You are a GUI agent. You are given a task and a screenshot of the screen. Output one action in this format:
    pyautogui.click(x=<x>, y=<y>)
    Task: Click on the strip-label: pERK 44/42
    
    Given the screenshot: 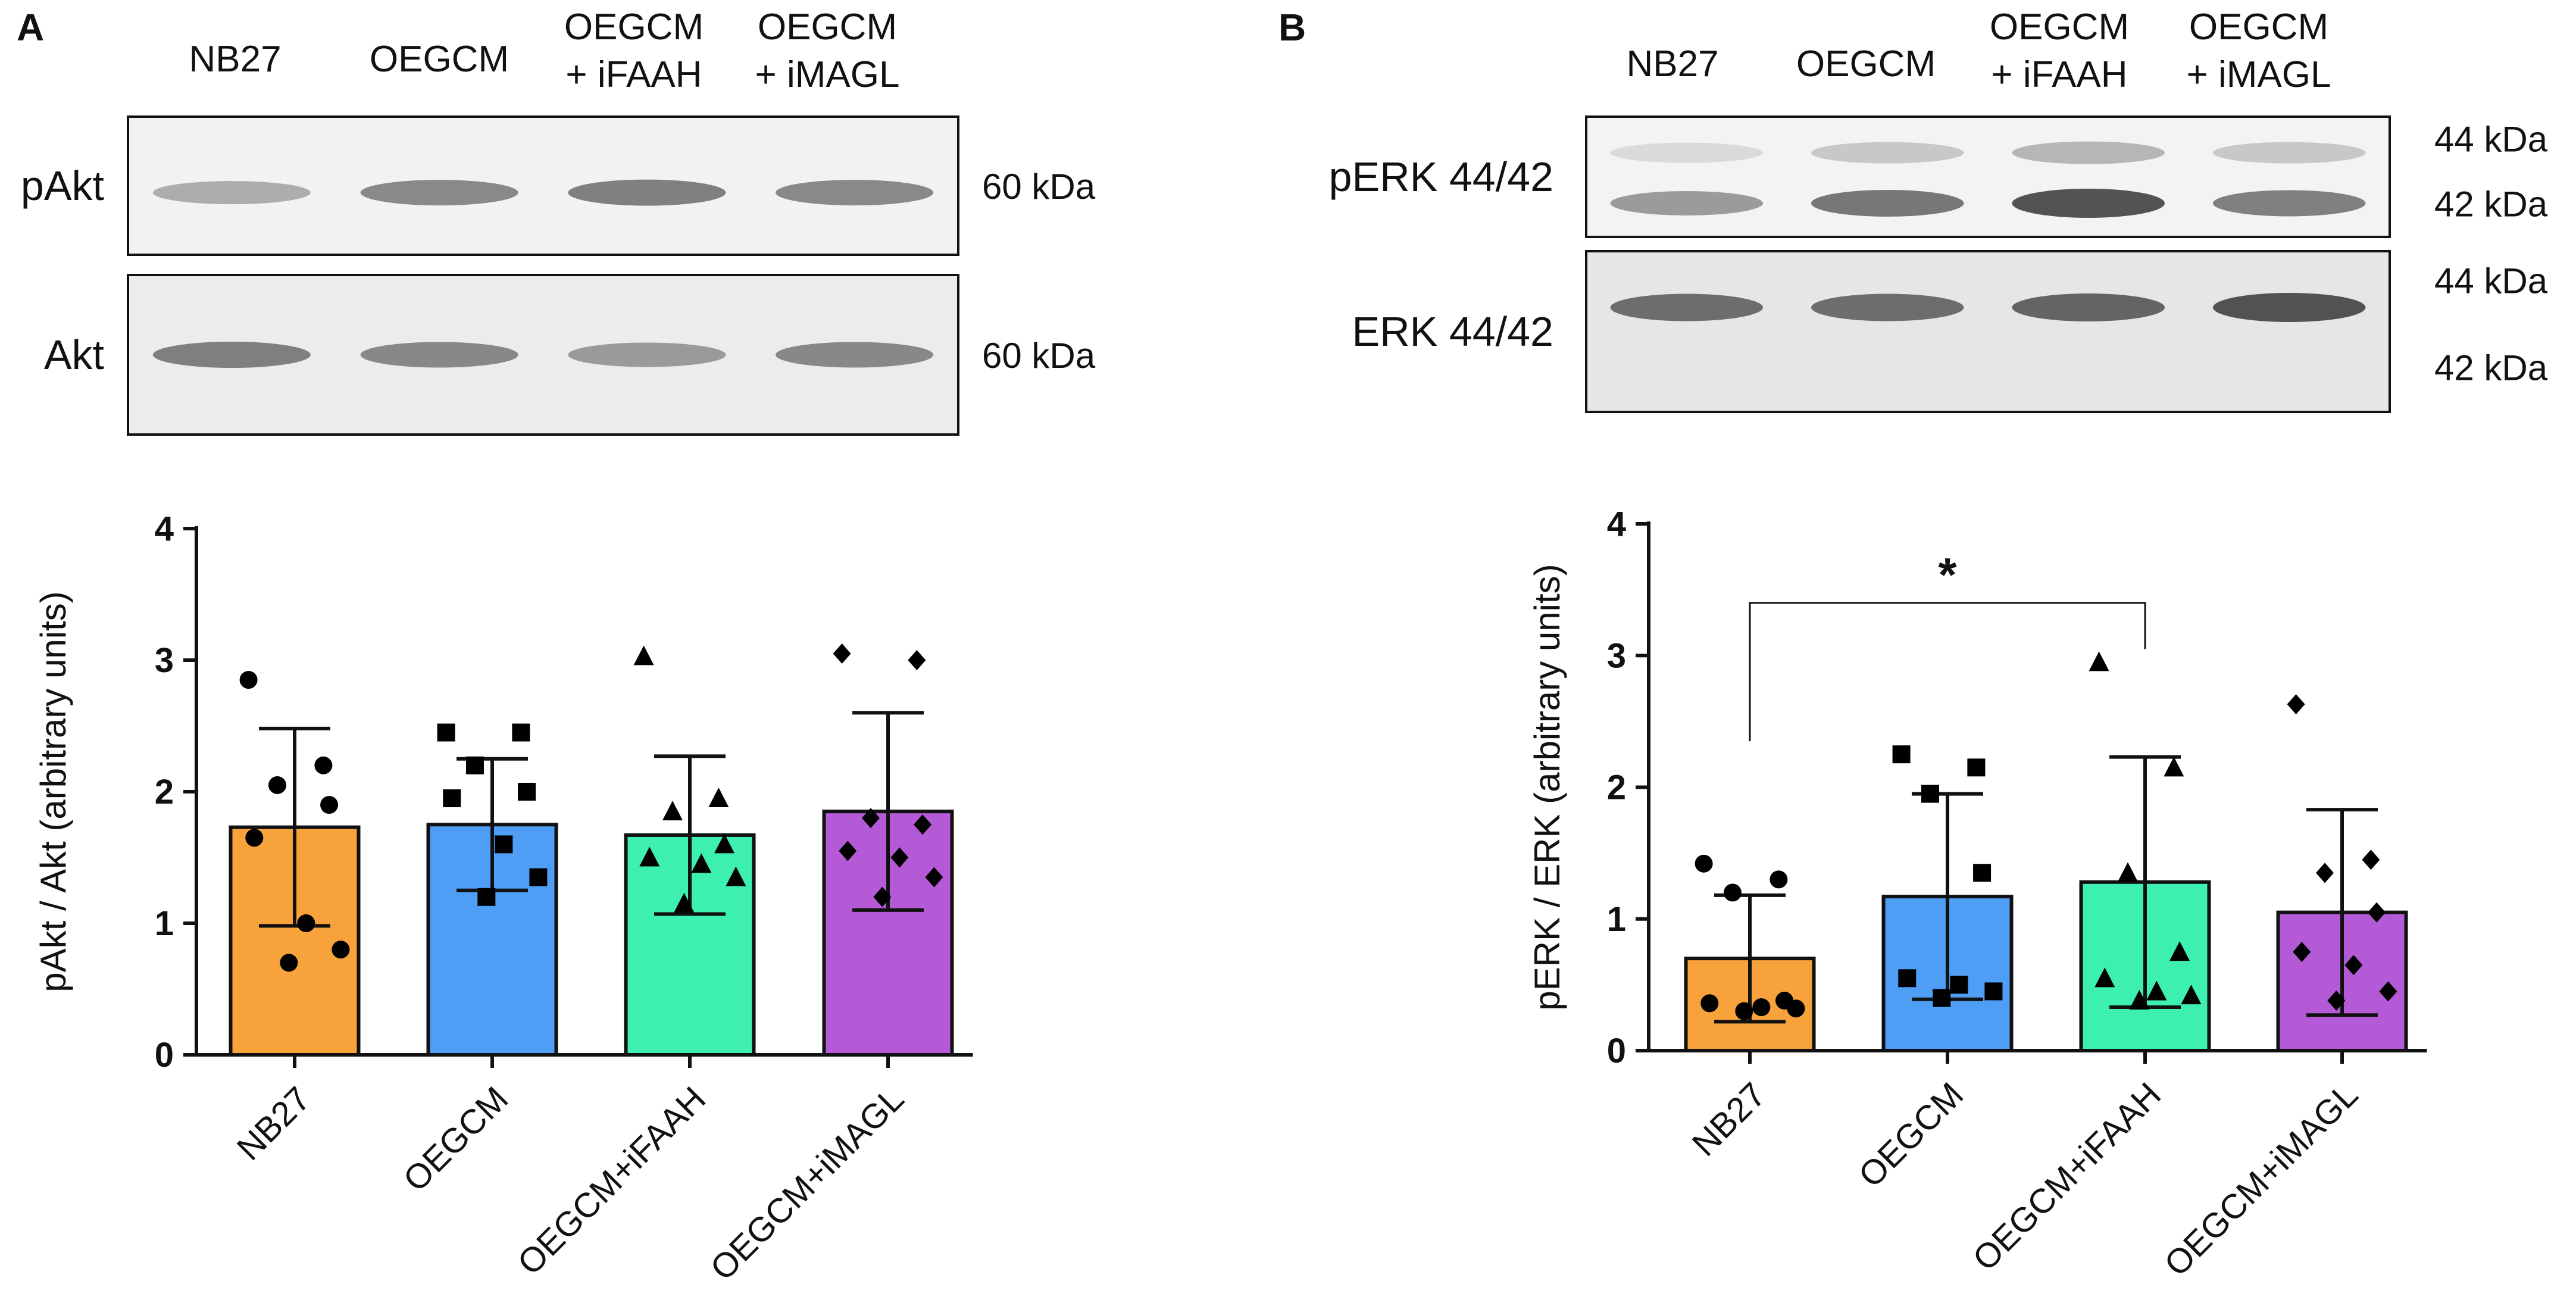 What is the action you would take?
    pyautogui.click(x=1441, y=177)
    